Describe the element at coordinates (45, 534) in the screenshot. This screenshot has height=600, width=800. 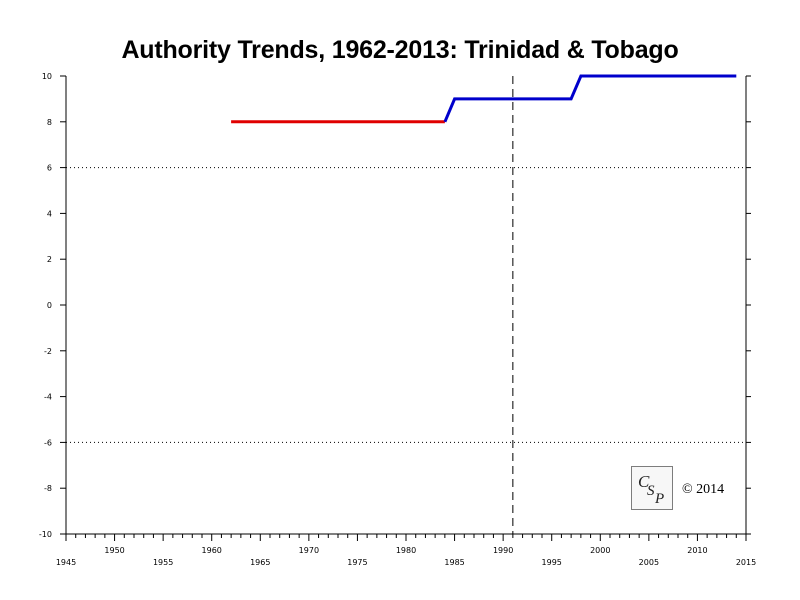
I see `y-tick-label: -10` at that location.